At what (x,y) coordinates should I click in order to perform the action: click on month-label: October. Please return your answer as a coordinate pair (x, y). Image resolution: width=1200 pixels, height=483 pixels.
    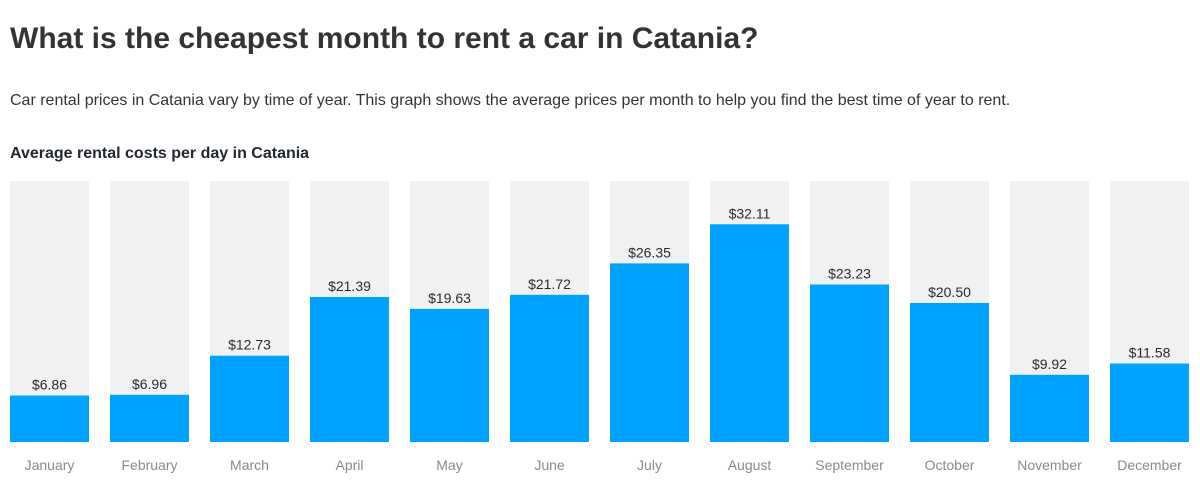
    Looking at the image, I should click on (950, 465).